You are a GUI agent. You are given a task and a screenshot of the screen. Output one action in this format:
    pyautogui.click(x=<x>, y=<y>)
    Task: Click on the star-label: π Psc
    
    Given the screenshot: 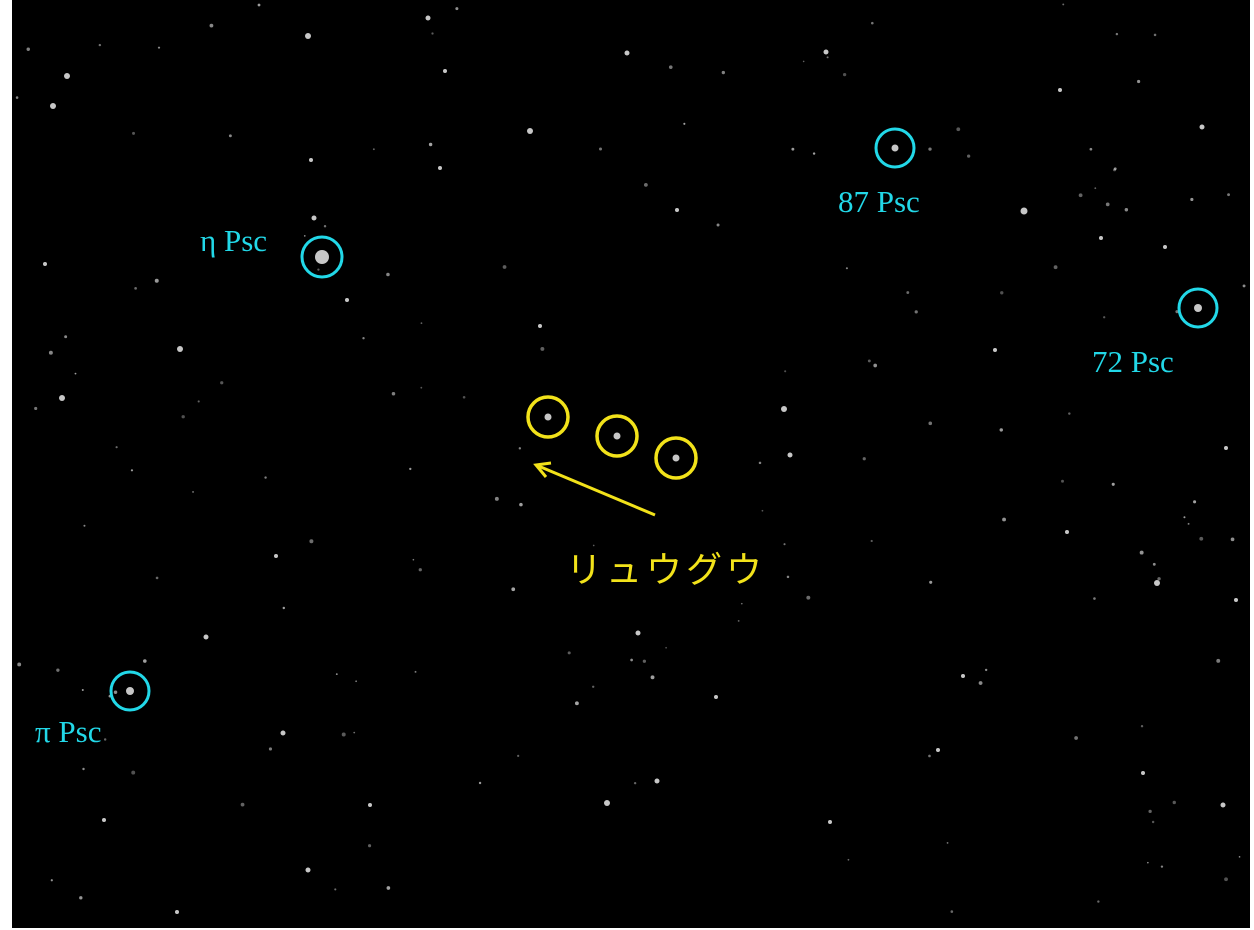 What is the action you would take?
    pyautogui.click(x=68, y=731)
    